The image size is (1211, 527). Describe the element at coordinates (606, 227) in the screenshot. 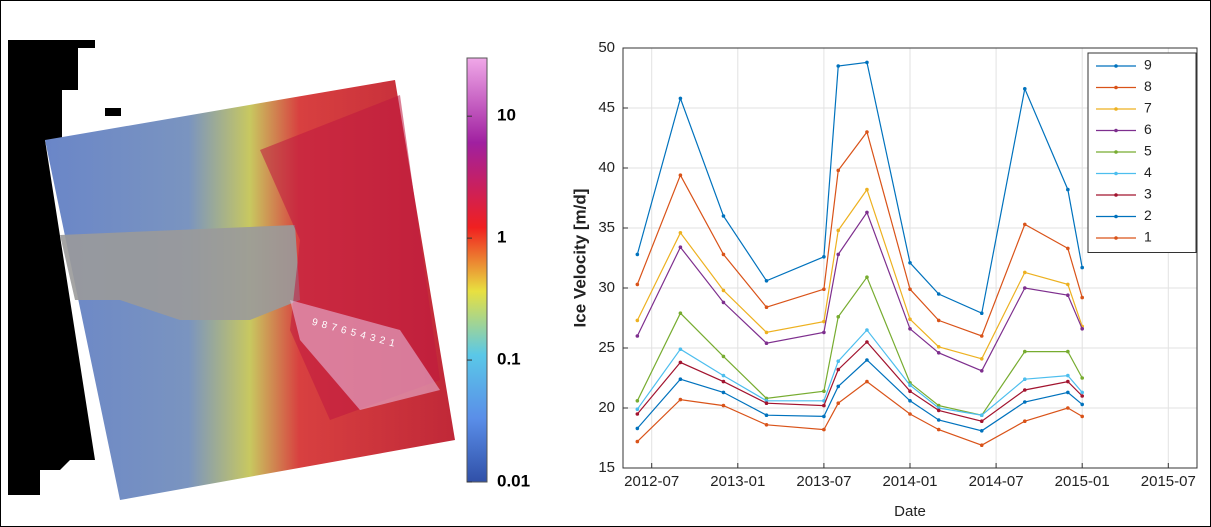

I see `y-tick-label: 35` at that location.